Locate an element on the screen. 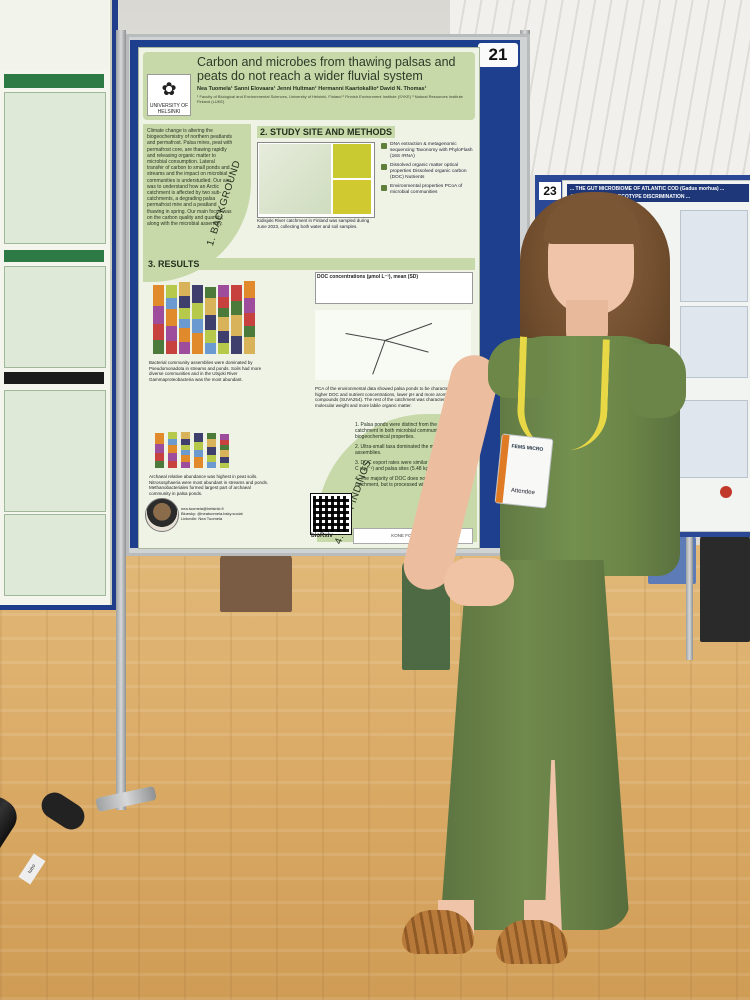  map-inset-top is located at coordinates (352, 161).